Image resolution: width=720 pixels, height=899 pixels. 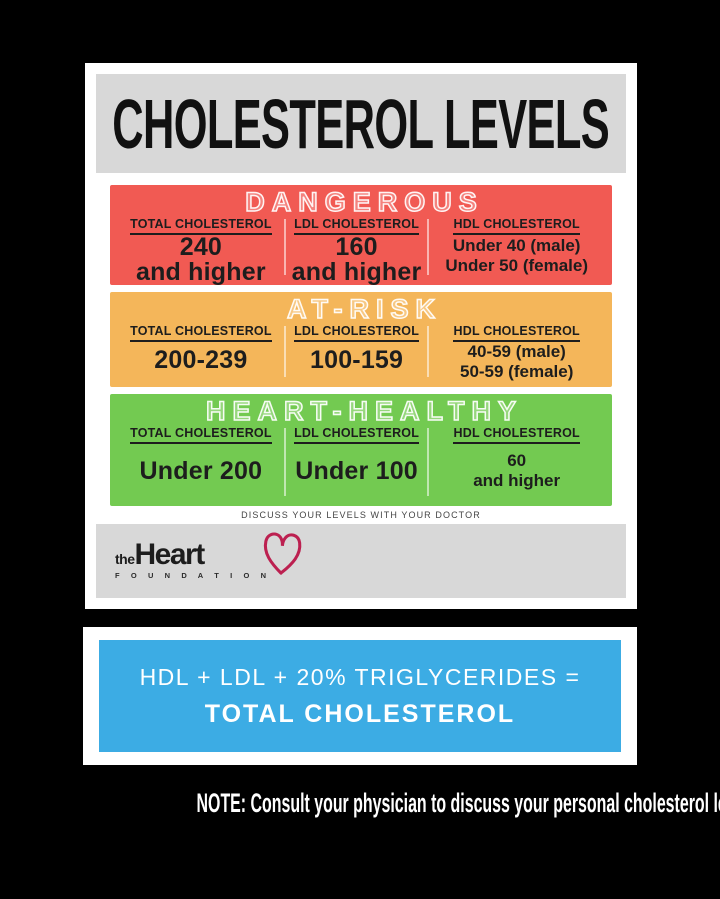 I want to click on value-line: Under 200, so click(x=201, y=470).